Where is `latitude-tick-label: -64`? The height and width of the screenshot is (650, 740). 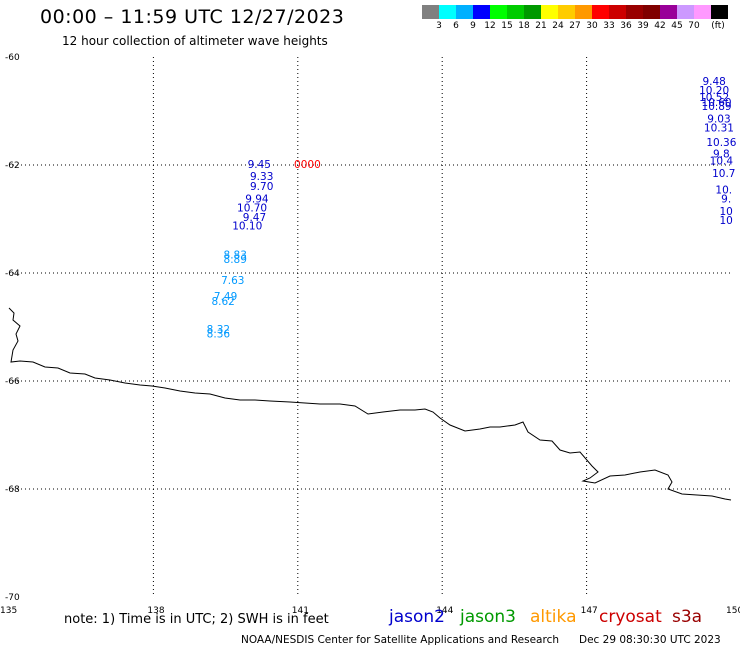 latitude-tick-label: -64 is located at coordinates (12, 274).